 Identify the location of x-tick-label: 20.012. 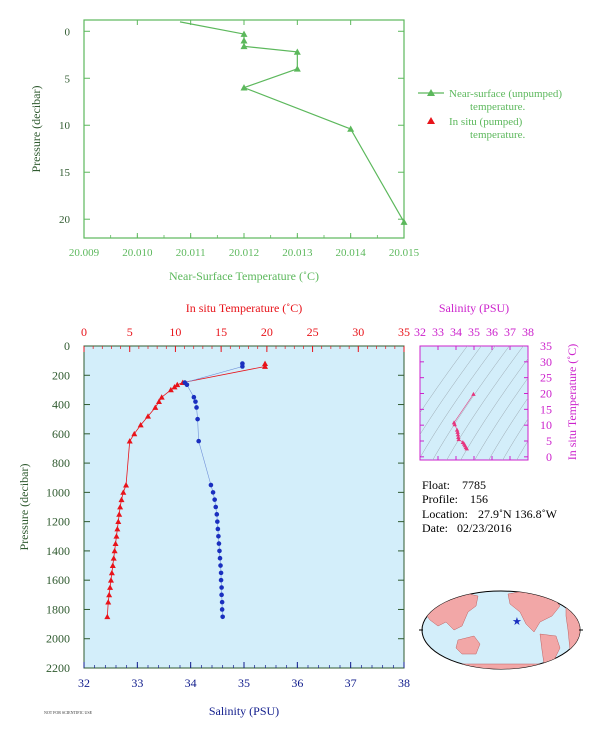
(244, 253).